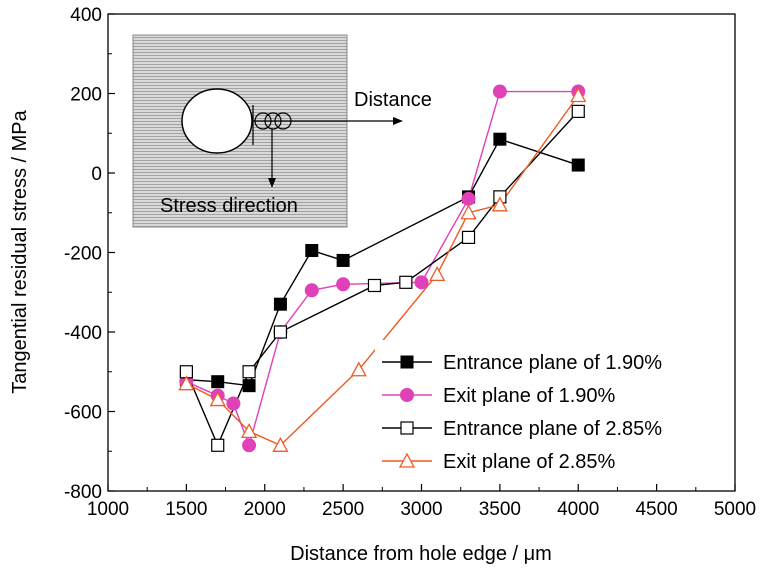 This screenshot has height=575, width=768. What do you see at coordinates (343, 509) in the screenshot?
I see `x-tick-label: 2500` at bounding box center [343, 509].